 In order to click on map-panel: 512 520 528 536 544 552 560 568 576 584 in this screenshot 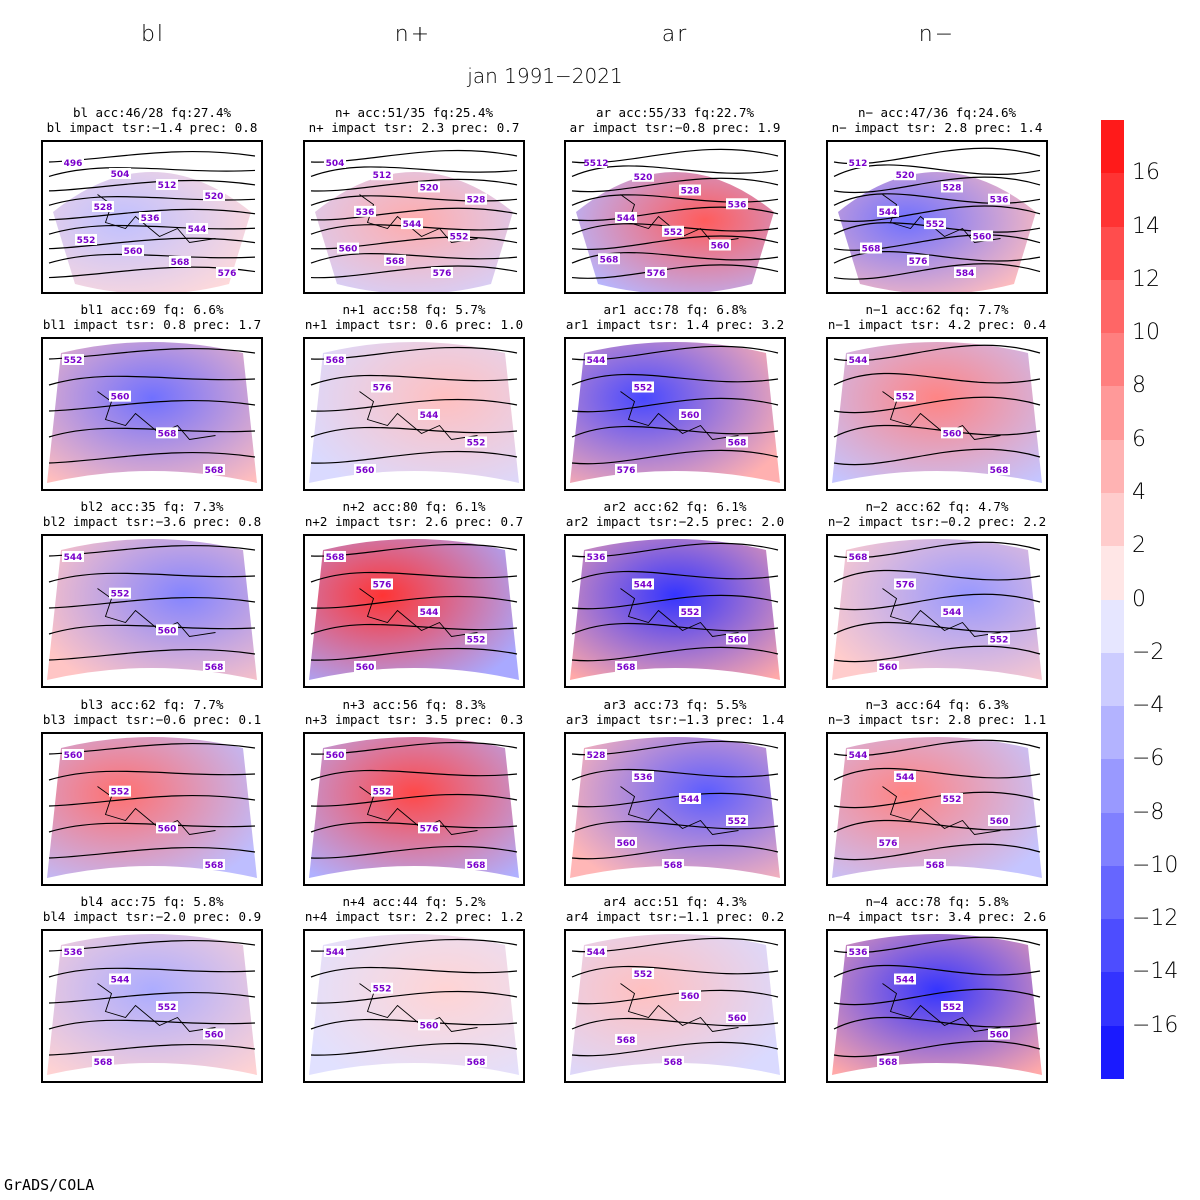, I will do `click(937, 217)`.